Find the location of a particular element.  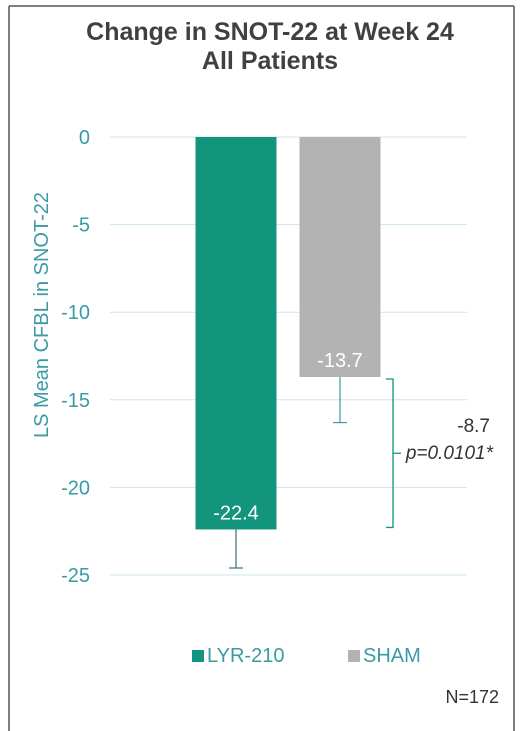

chart-title: Change in SNOT-22 at Week 24 is located at coordinates (270, 32).